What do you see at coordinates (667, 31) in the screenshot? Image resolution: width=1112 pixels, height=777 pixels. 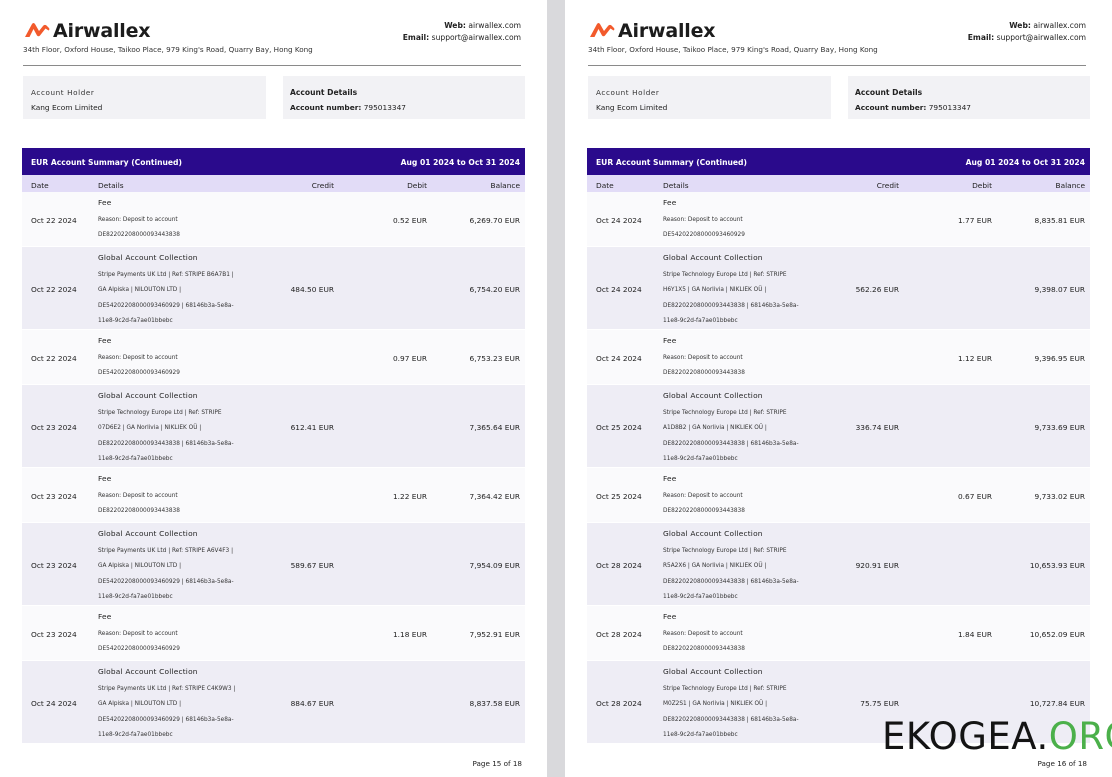 I see `brand-name: Airwallex` at bounding box center [667, 31].